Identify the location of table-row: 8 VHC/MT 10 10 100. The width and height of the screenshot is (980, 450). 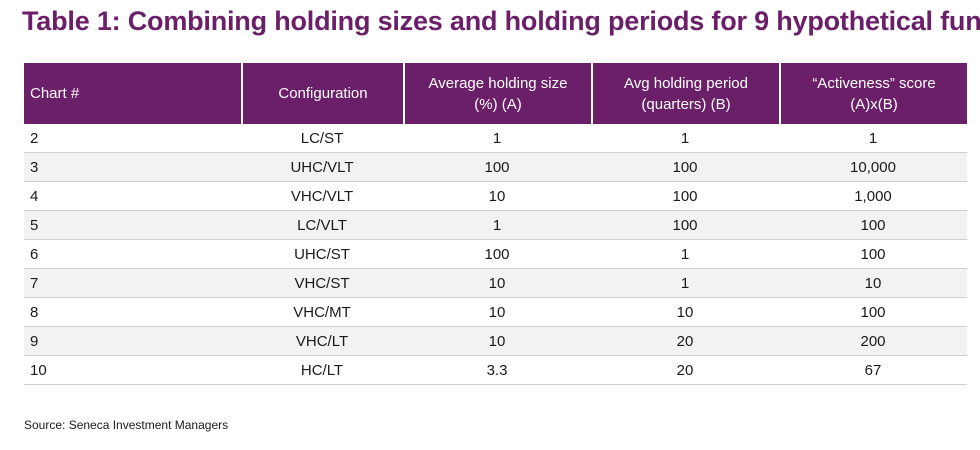
(495, 312).